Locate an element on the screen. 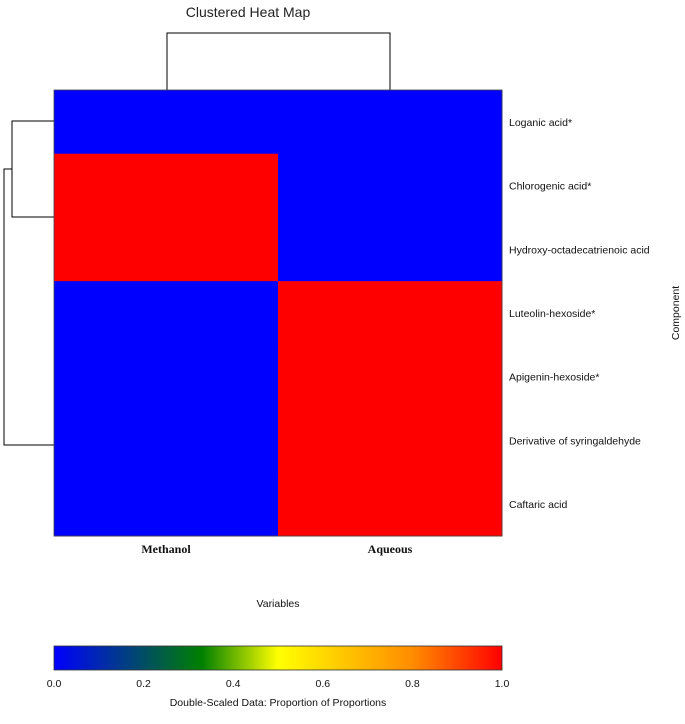  row-label: Luteolin-hexoside* is located at coordinates (552, 314).